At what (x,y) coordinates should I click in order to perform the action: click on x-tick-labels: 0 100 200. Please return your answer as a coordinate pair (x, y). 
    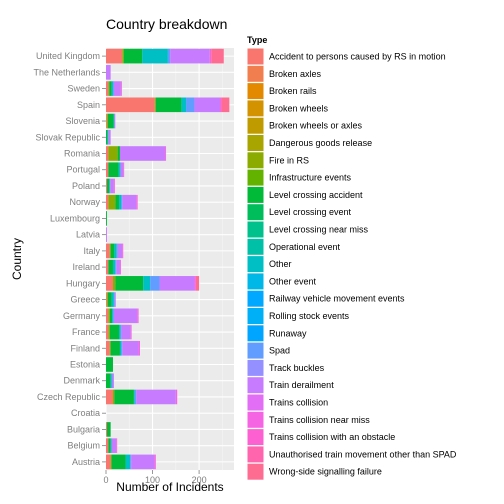
    Looking at the image, I should click on (155, 477).